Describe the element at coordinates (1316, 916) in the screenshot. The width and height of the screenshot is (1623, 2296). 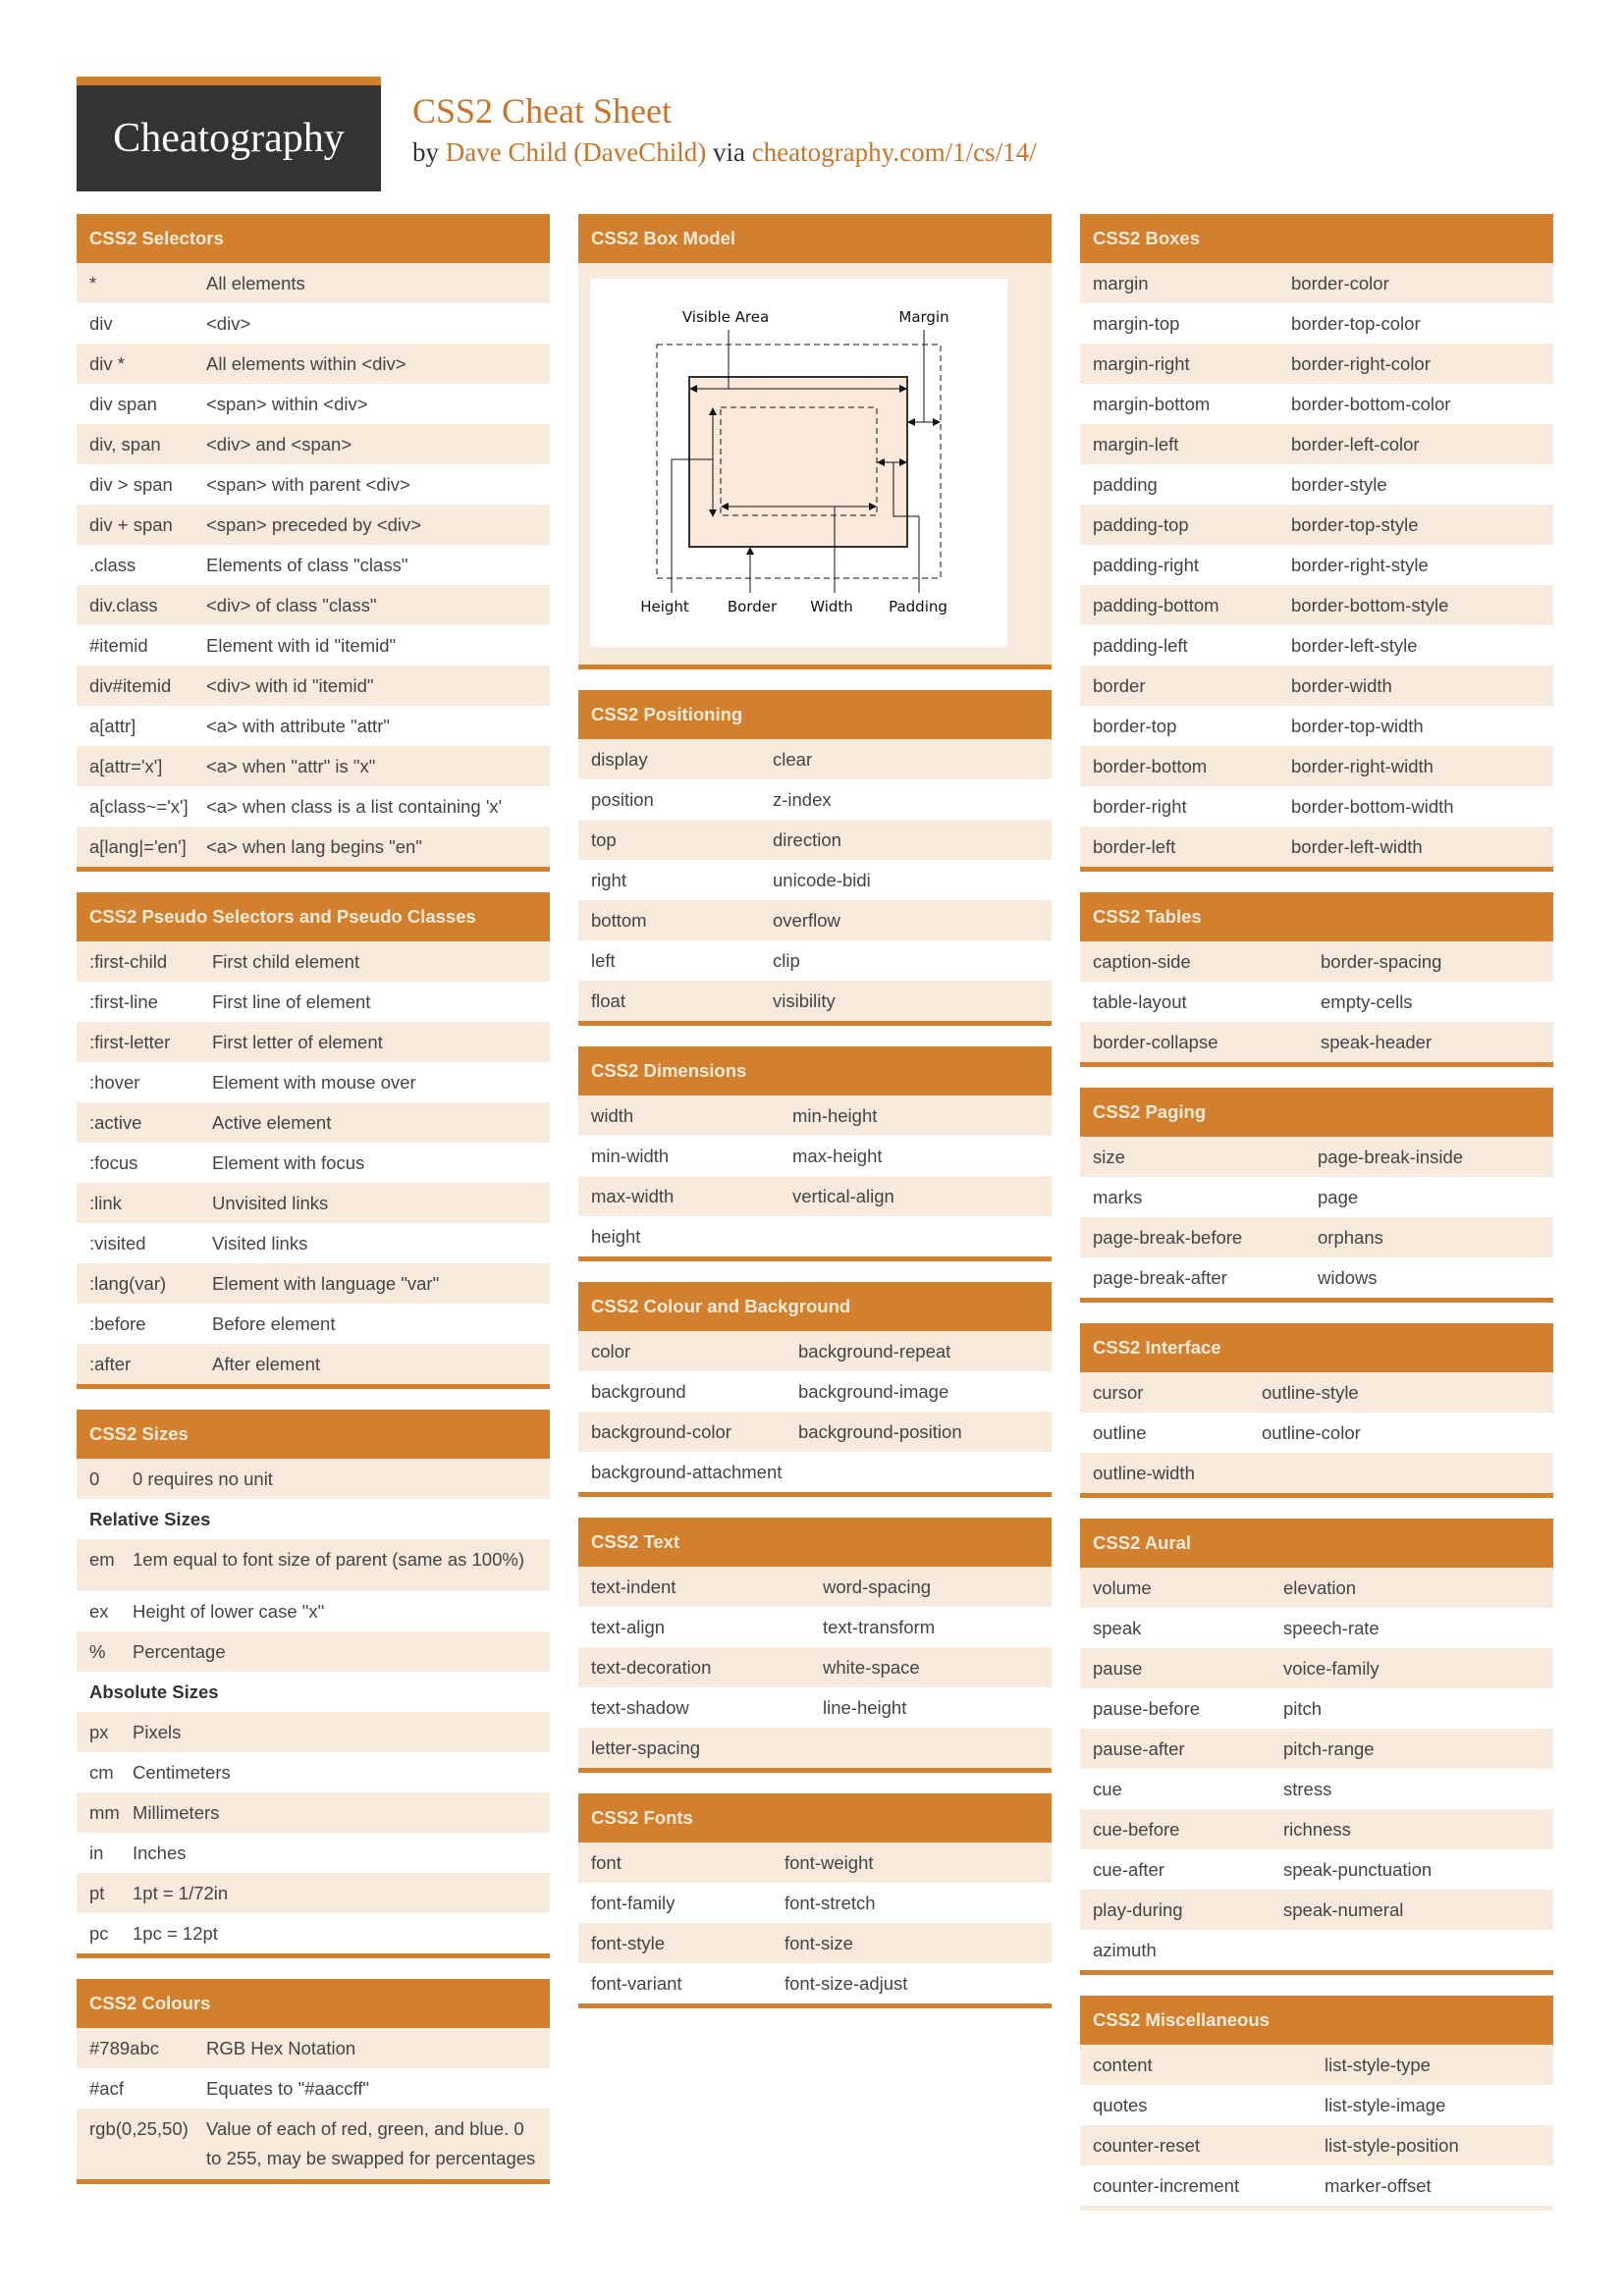
I see `section-header: CSS2 Tables` at that location.